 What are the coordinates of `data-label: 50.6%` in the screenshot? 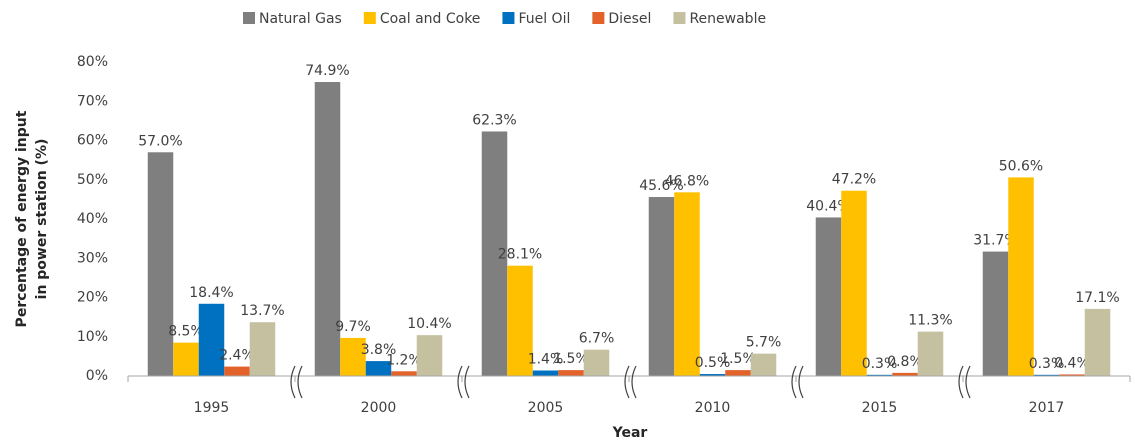 It's located at (1021, 166).